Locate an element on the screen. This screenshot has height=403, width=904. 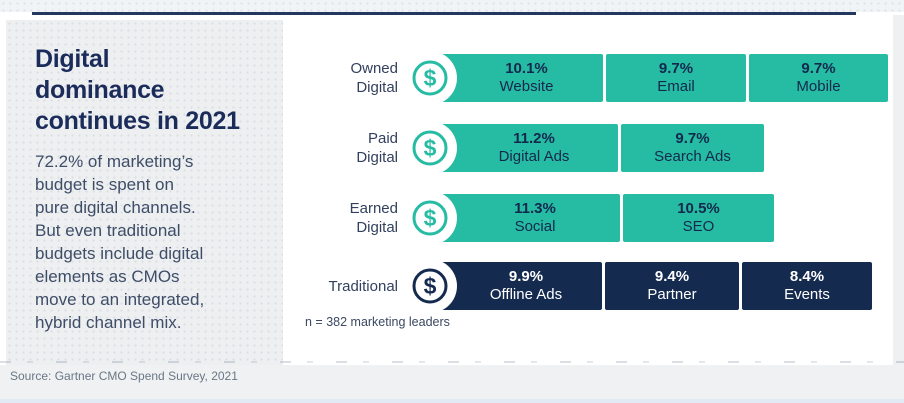
bar-segment: 10.5% SEO is located at coordinates (698, 218).